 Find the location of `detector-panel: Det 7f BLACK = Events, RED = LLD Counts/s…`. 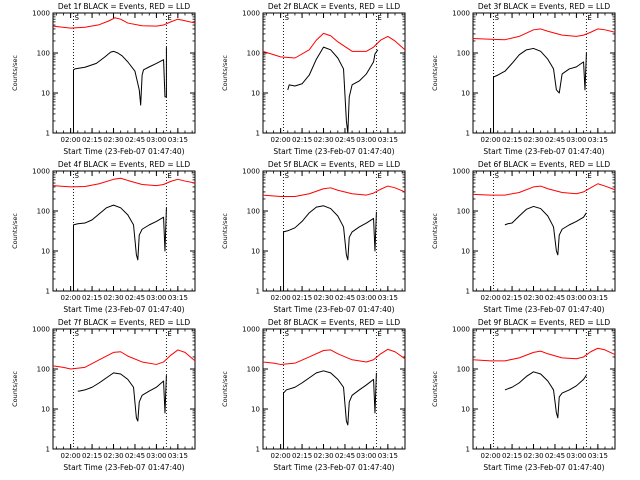

detector-panel: Det 7f BLACK = Events, RED = LLD Counts/s… is located at coordinates (103, 395).